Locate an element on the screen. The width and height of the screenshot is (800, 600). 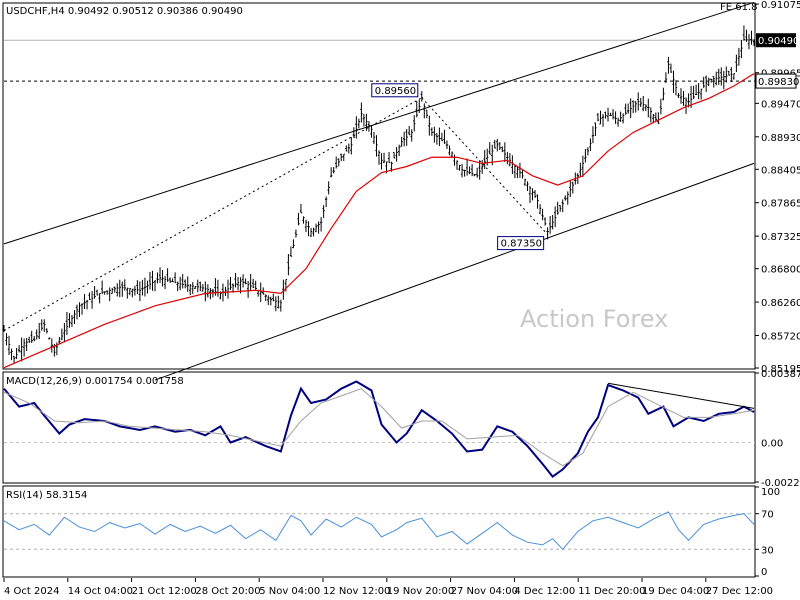
macd-tick-label: 0.003873 is located at coordinates (780, 374).